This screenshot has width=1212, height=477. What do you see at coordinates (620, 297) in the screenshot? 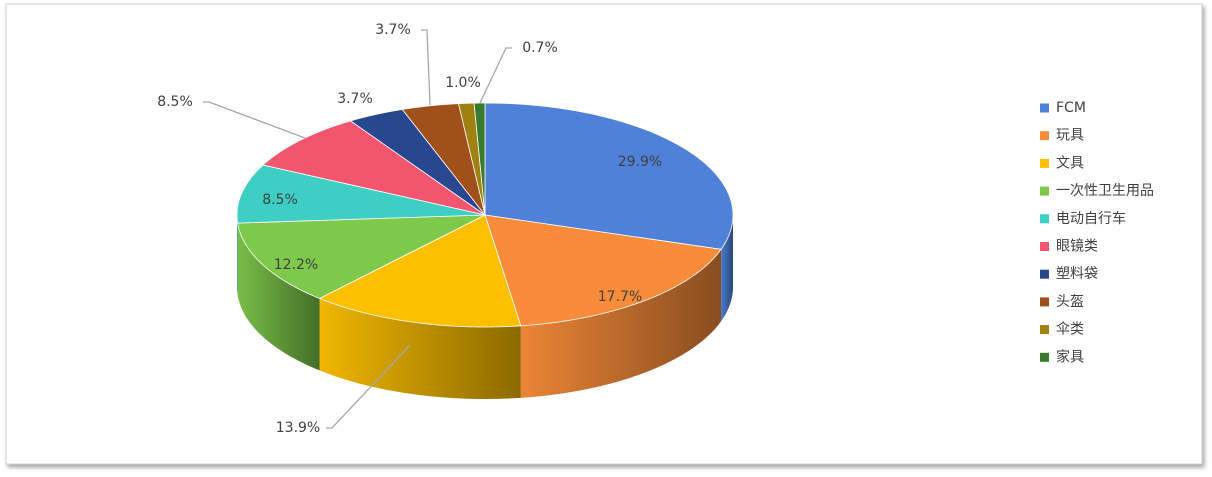
I see `data-label: 17.7%` at bounding box center [620, 297].